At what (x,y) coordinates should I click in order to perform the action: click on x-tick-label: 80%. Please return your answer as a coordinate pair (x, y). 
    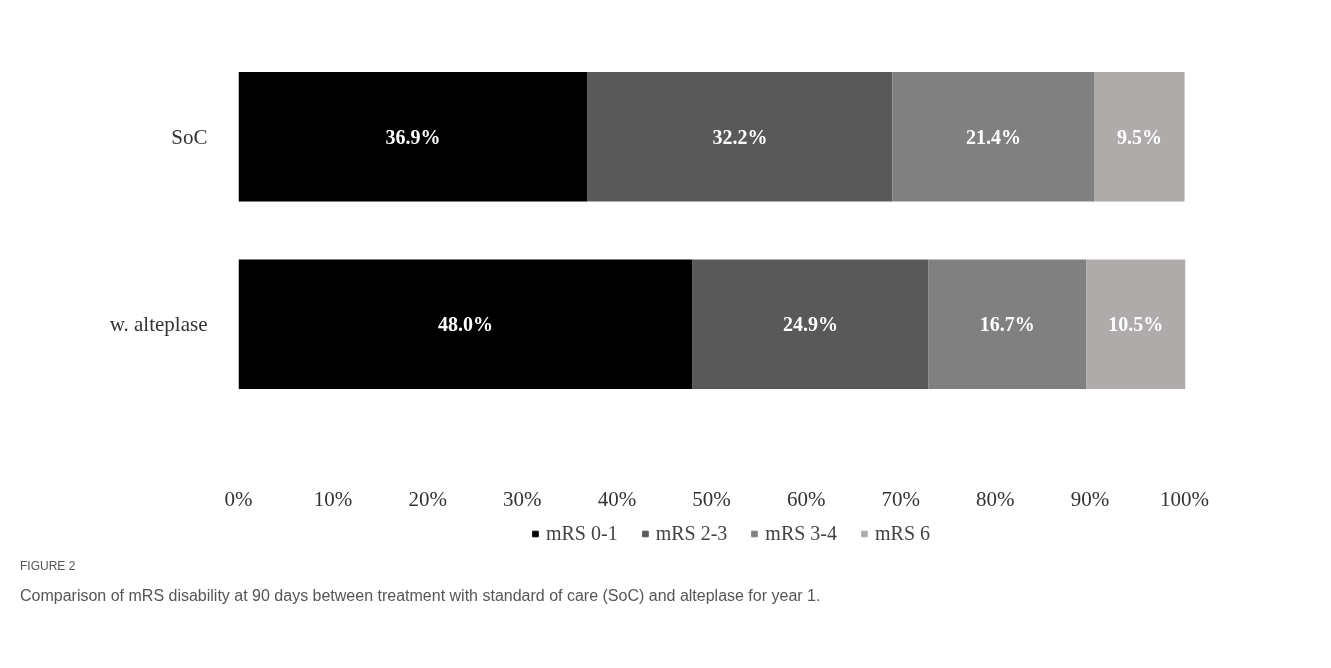
    Looking at the image, I should click on (995, 498).